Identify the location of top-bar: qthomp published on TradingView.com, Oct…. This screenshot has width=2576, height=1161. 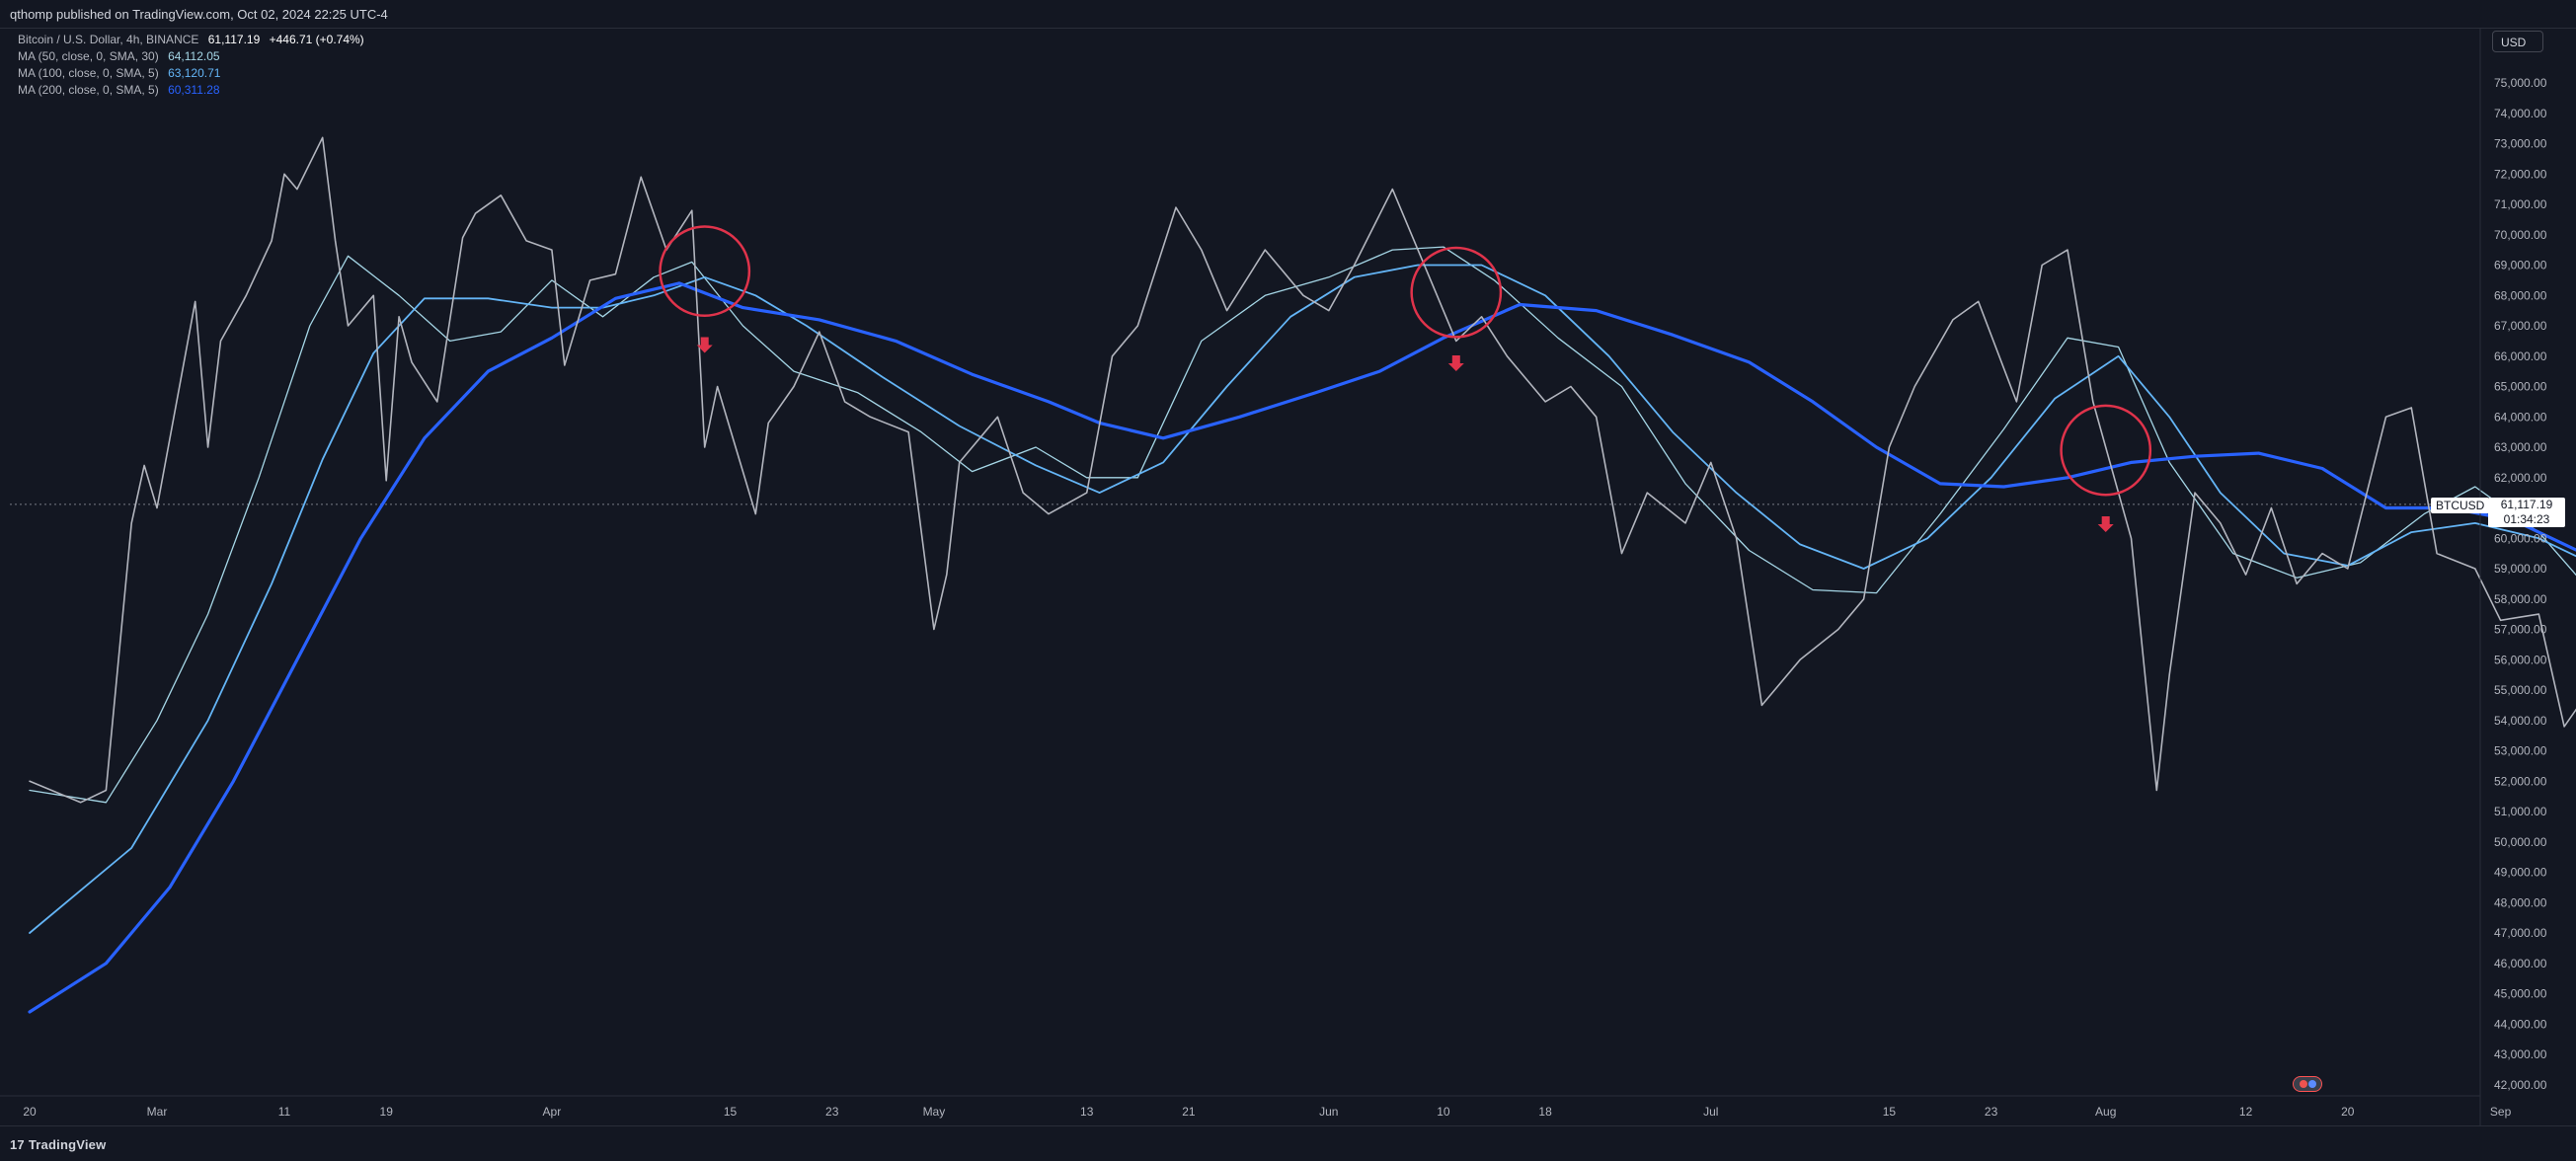
(1288, 14).